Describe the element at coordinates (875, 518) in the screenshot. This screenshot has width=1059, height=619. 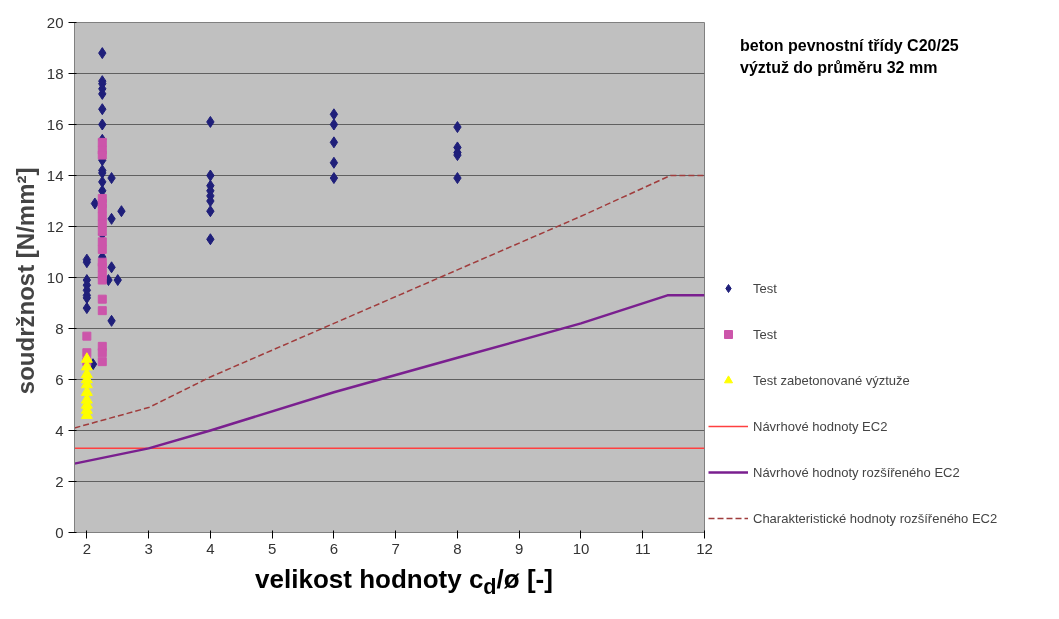
I see `legend-label: Charakteristické hodnoty rozšířeného EC2` at that location.